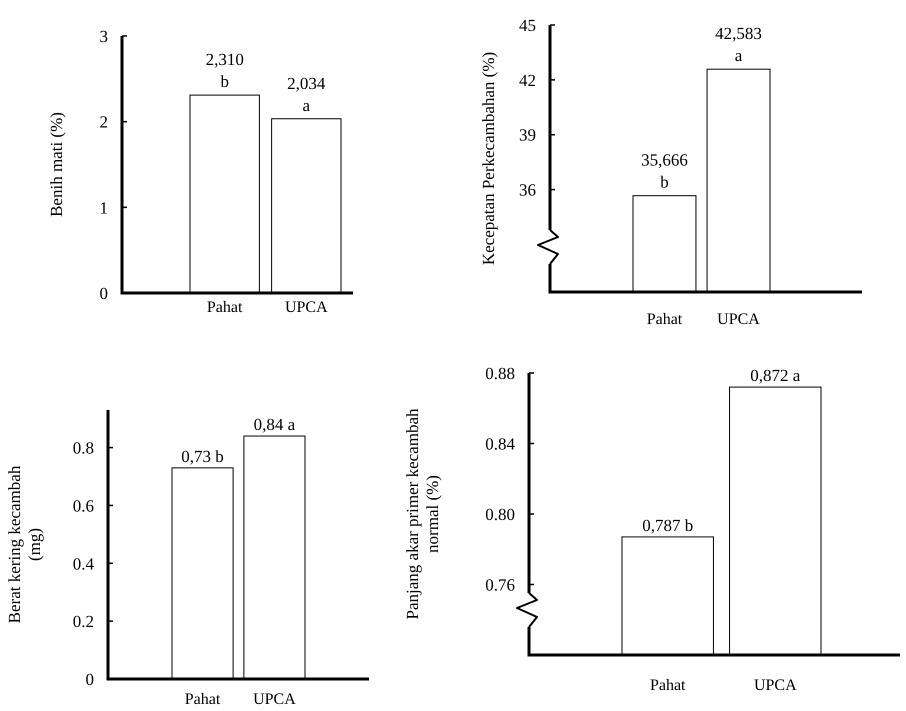 This screenshot has width=906, height=711. I want to click on y-tick-label: 39, so click(527, 135).